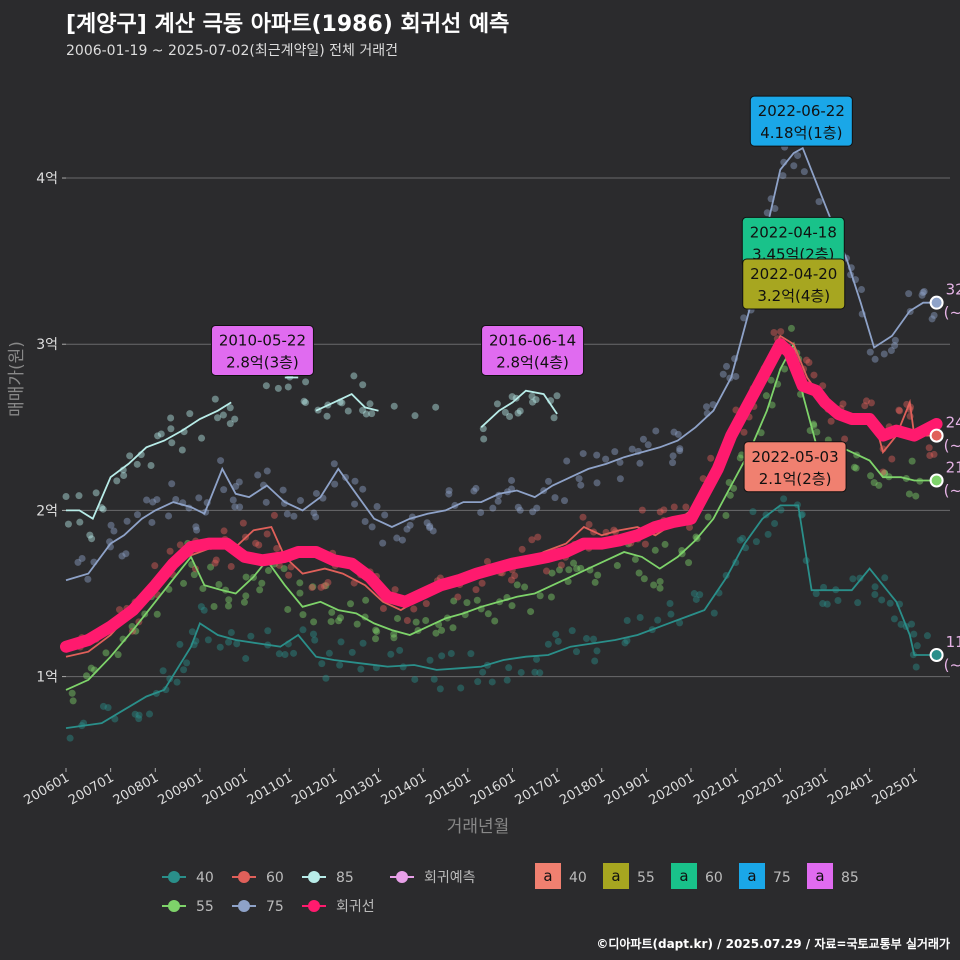  Describe the element at coordinates (952, 313) in the screenshot. I see `end-label-area: (~75㎡)` at that location.